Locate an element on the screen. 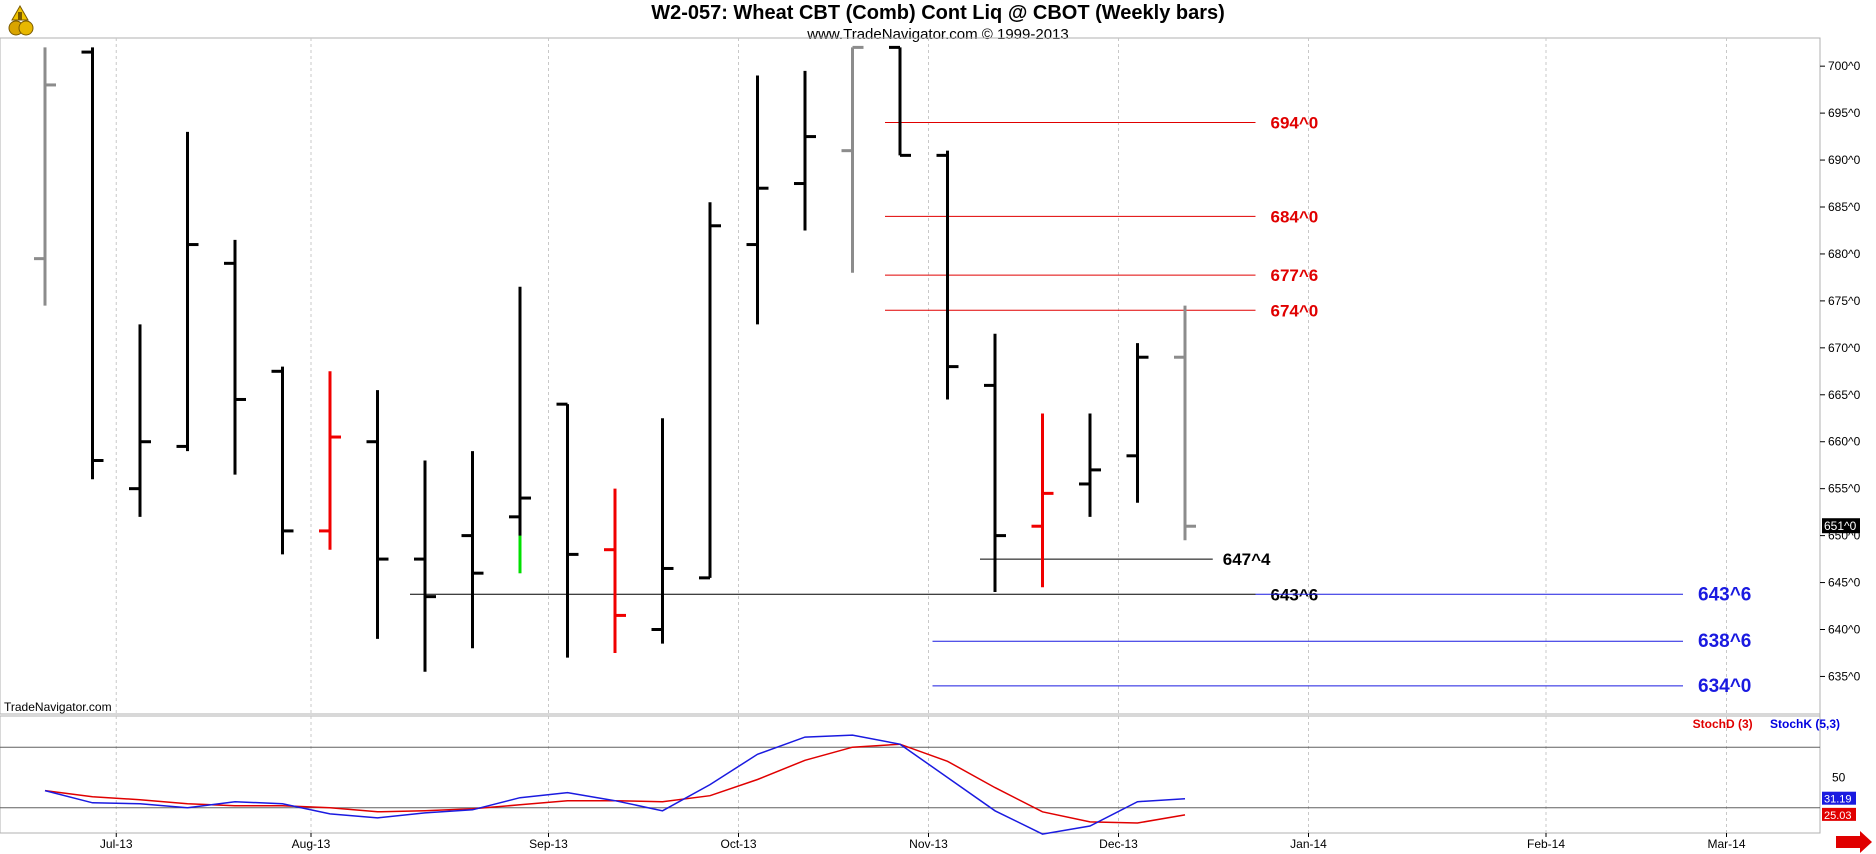 This screenshot has height=854, width=1876. stochd-line is located at coordinates (615, 783).